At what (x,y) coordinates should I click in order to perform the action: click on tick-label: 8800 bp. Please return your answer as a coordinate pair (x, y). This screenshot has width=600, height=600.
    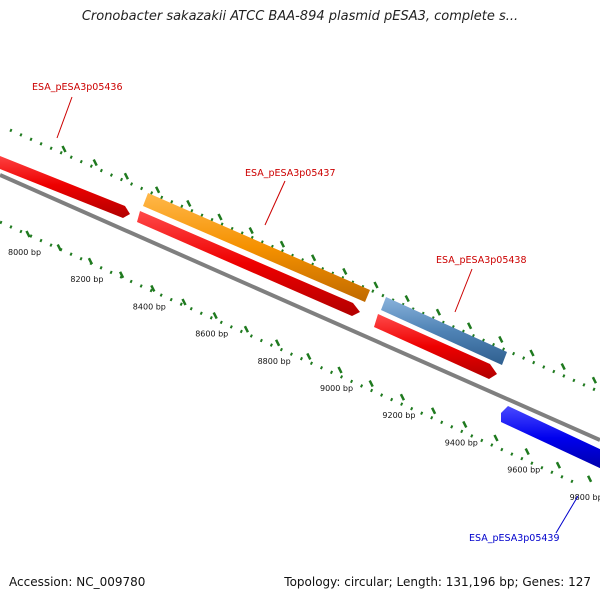
    Looking at the image, I should click on (274, 361).